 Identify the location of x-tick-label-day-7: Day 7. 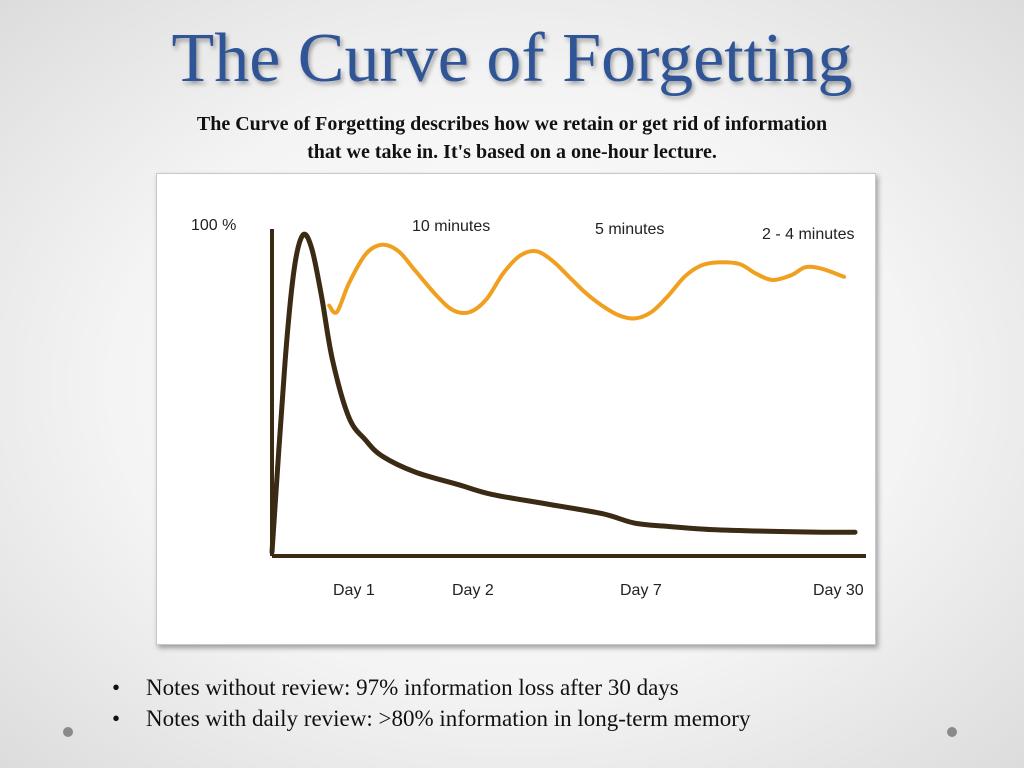
(641, 590).